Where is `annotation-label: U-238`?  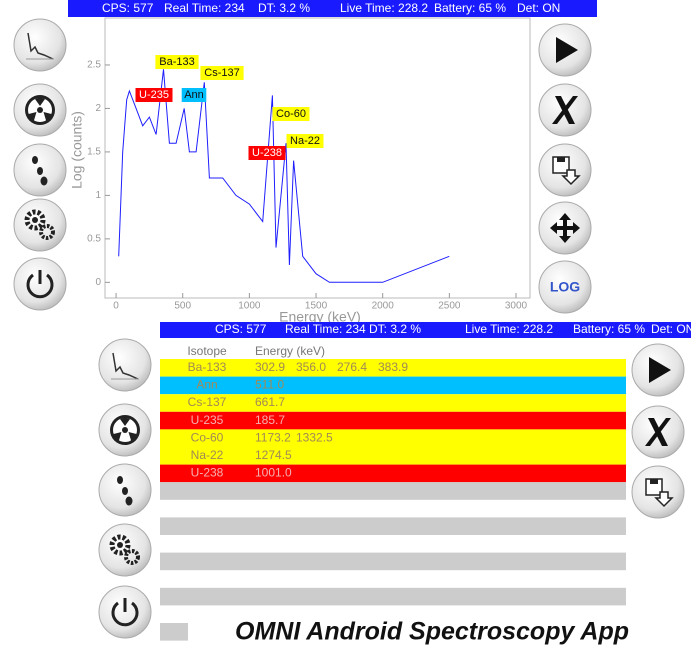 annotation-label: U-238 is located at coordinates (267, 153).